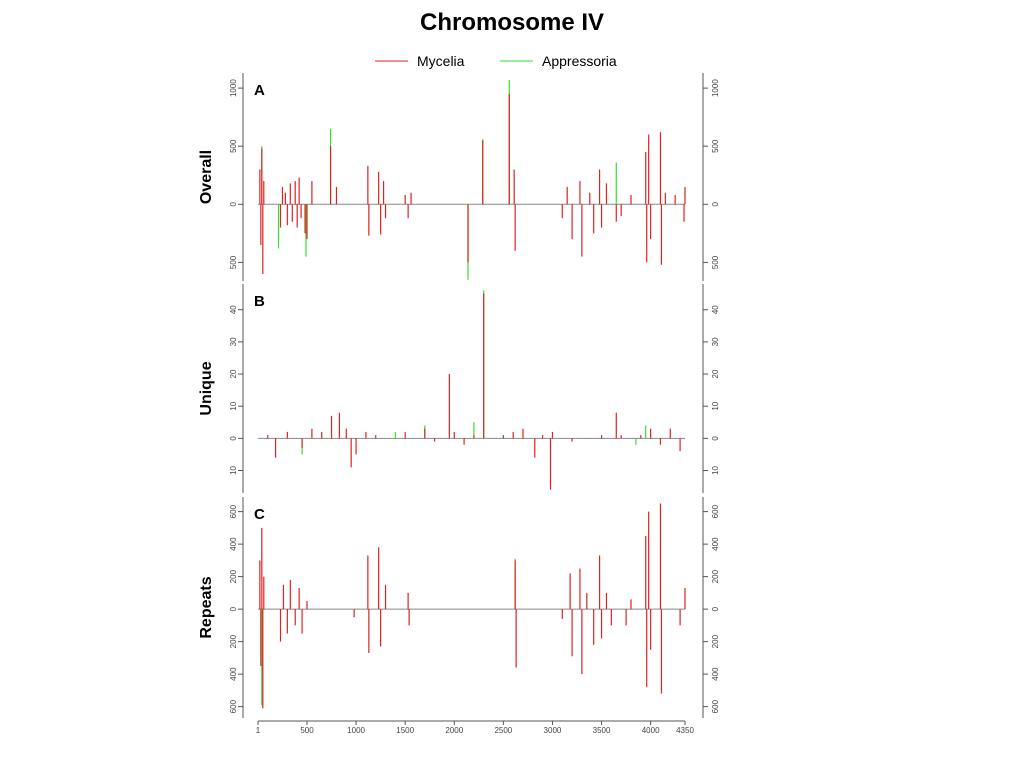 This screenshot has height=768, width=1024. Describe the element at coordinates (206, 607) in the screenshot. I see `y-axis-label: Repeats` at that location.